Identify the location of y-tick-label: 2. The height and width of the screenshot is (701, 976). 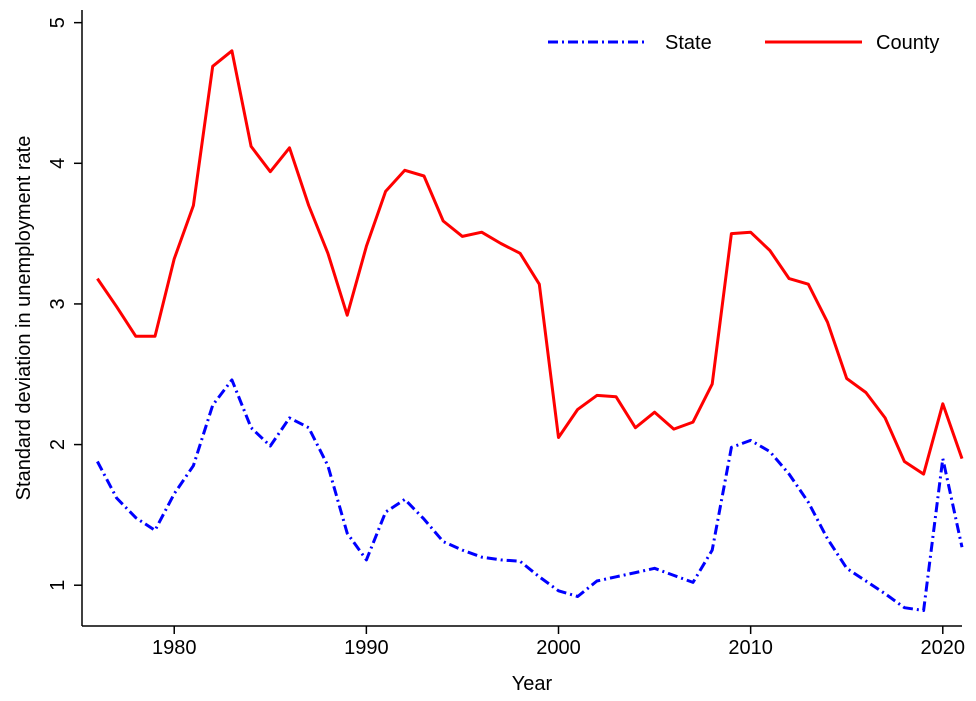
(58, 444).